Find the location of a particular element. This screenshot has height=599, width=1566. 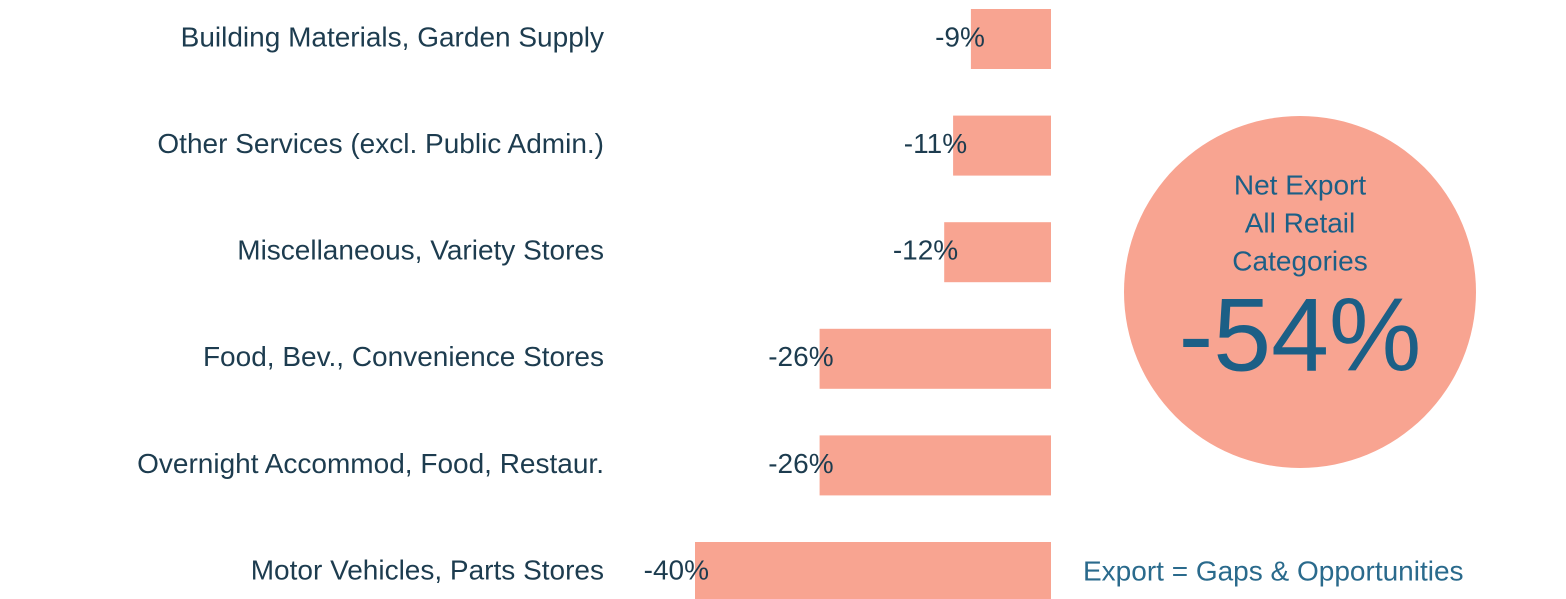

category-label: Motor Vehicles, Parts Stores is located at coordinates (427, 569).